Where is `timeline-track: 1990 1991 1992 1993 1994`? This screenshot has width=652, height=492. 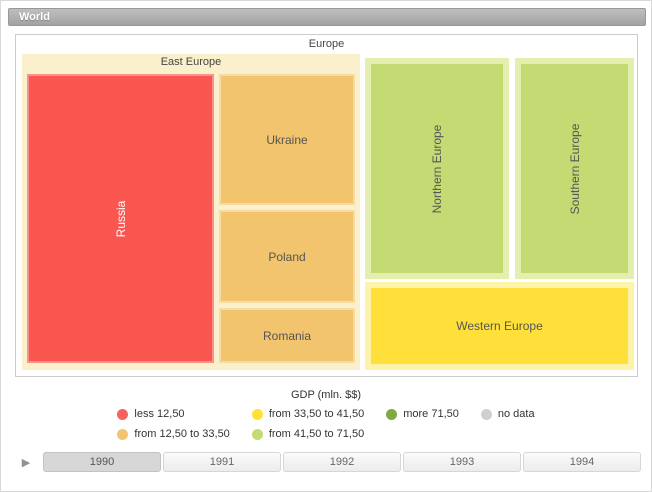
timeline-track: 1990 1991 1992 1993 1994 is located at coordinates (342, 462).